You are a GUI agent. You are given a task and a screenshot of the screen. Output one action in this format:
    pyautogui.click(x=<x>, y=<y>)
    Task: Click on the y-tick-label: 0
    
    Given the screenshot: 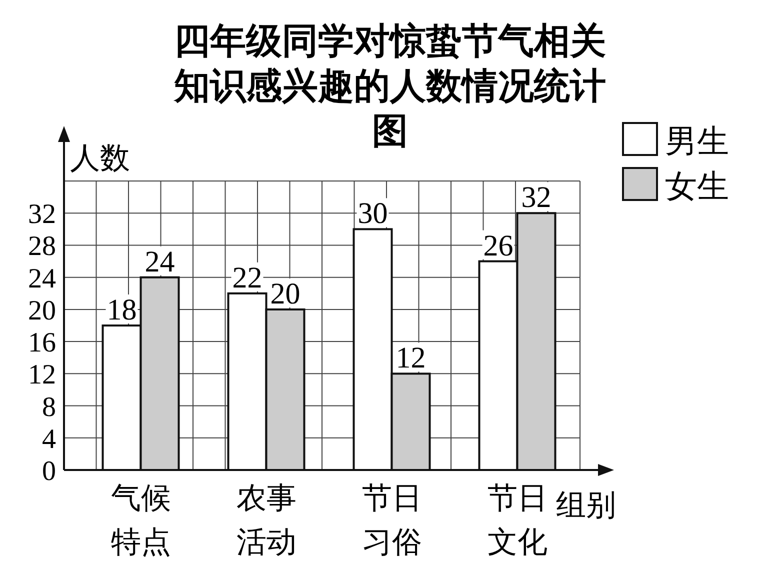 What is the action you would take?
    pyautogui.click(x=49, y=471)
    